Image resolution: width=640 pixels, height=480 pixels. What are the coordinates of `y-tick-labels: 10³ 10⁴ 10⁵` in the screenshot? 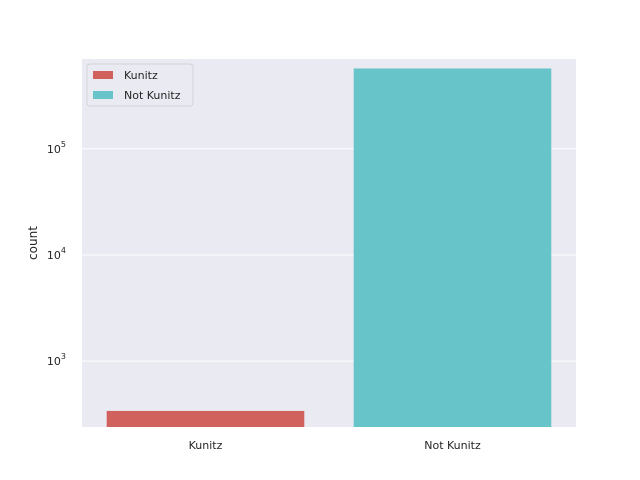 It's located at (56, 254).